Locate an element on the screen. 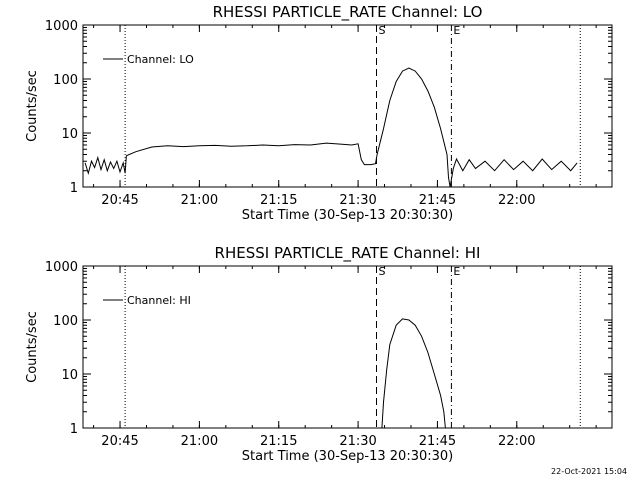 The image size is (640, 480). generation-timestamp: 22-Oct-2021 15:04 is located at coordinates (589, 471).